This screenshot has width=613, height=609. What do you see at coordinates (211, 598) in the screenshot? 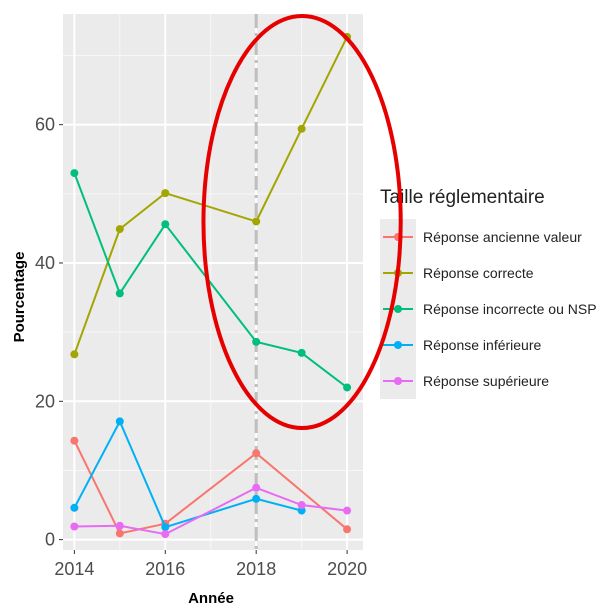
I see `x-axis-title: Année` at bounding box center [211, 598].